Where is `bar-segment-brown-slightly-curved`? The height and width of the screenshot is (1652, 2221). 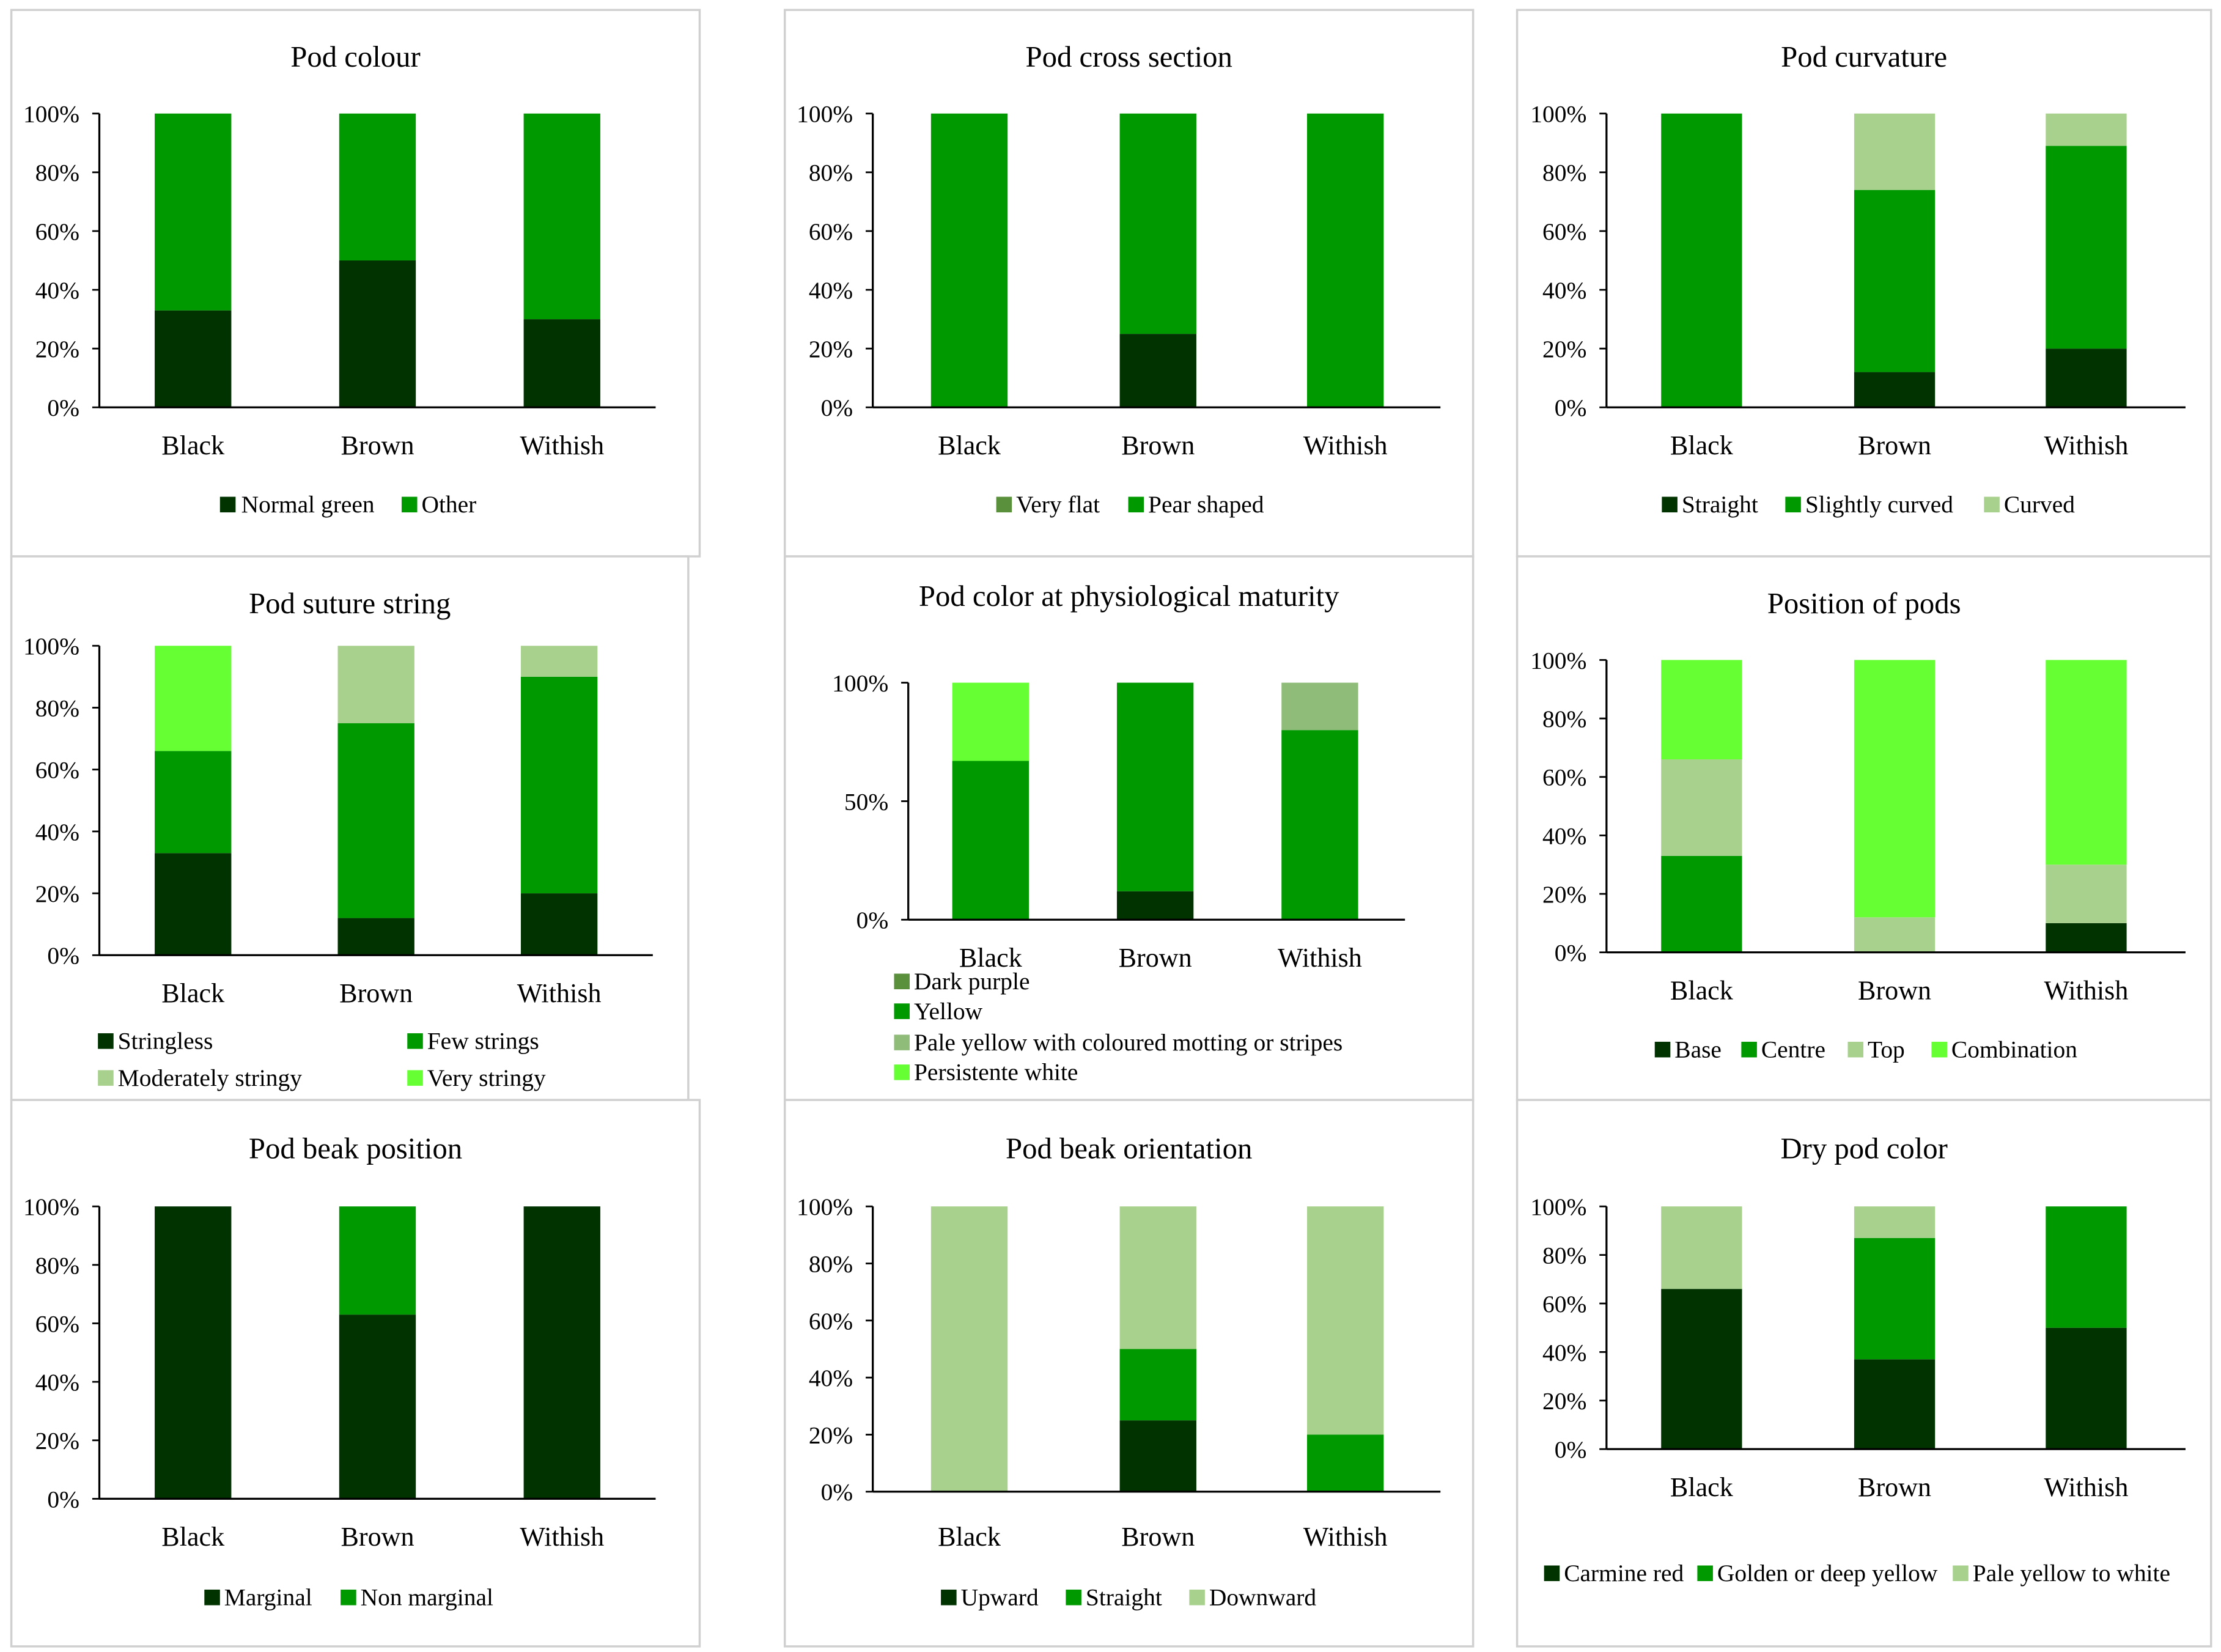 bar-segment-brown-slightly-curved is located at coordinates (1895, 281).